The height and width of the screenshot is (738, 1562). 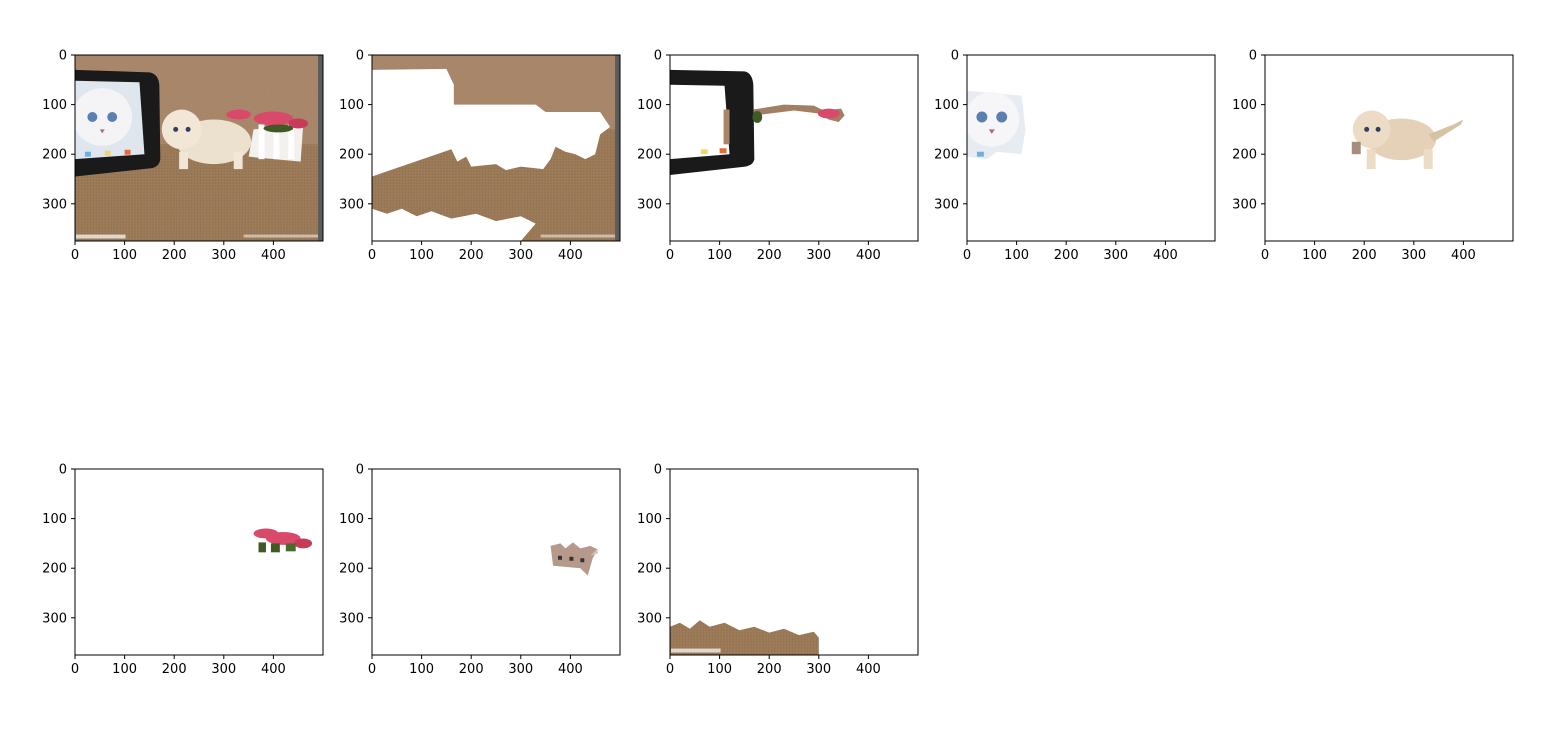 I want to click on fence-segment, so click(x=496, y=562).